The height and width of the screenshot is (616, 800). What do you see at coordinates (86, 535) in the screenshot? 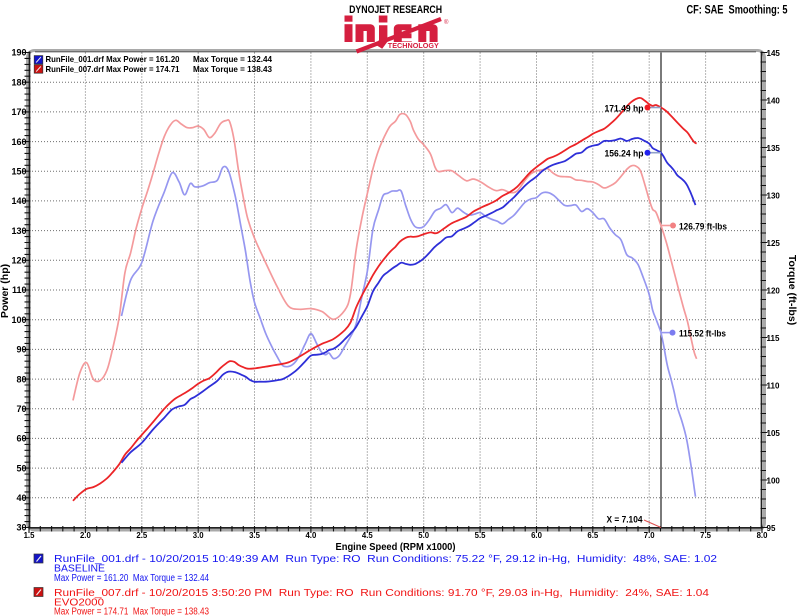
I see `svg-text: 2.0` at bounding box center [86, 535].